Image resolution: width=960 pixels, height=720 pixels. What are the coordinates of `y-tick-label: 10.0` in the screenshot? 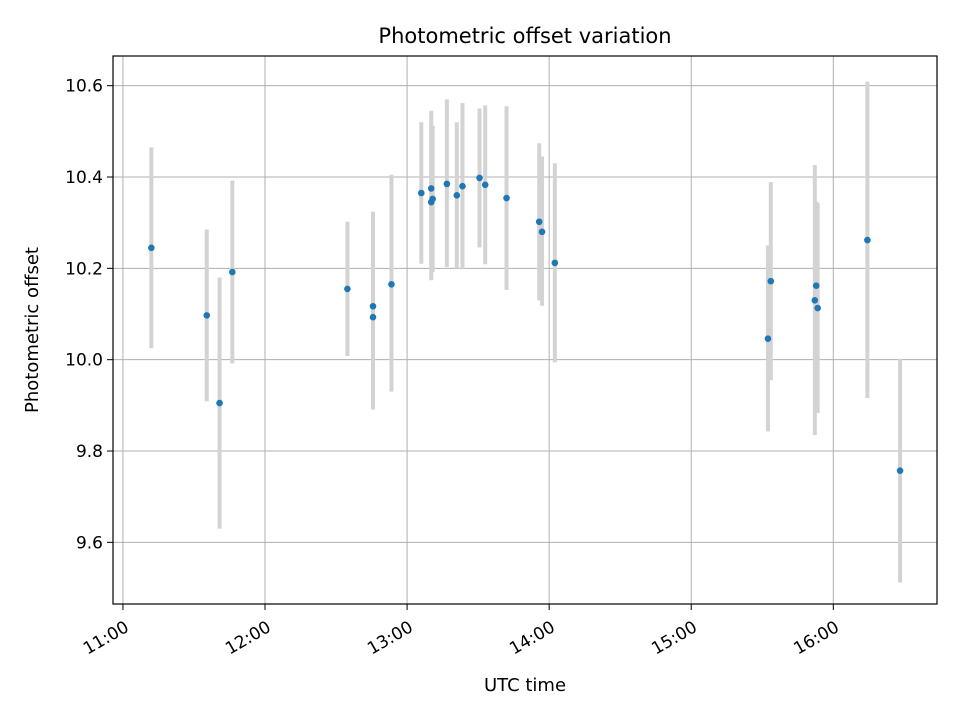 It's located at (84, 361).